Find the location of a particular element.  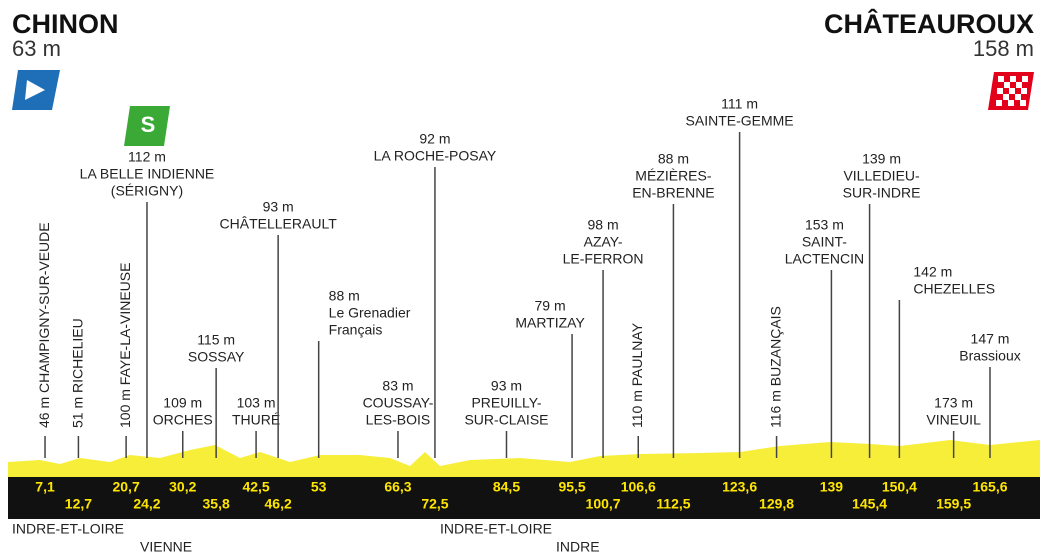

waypoint-name: LE-FERRON is located at coordinates (603, 259).